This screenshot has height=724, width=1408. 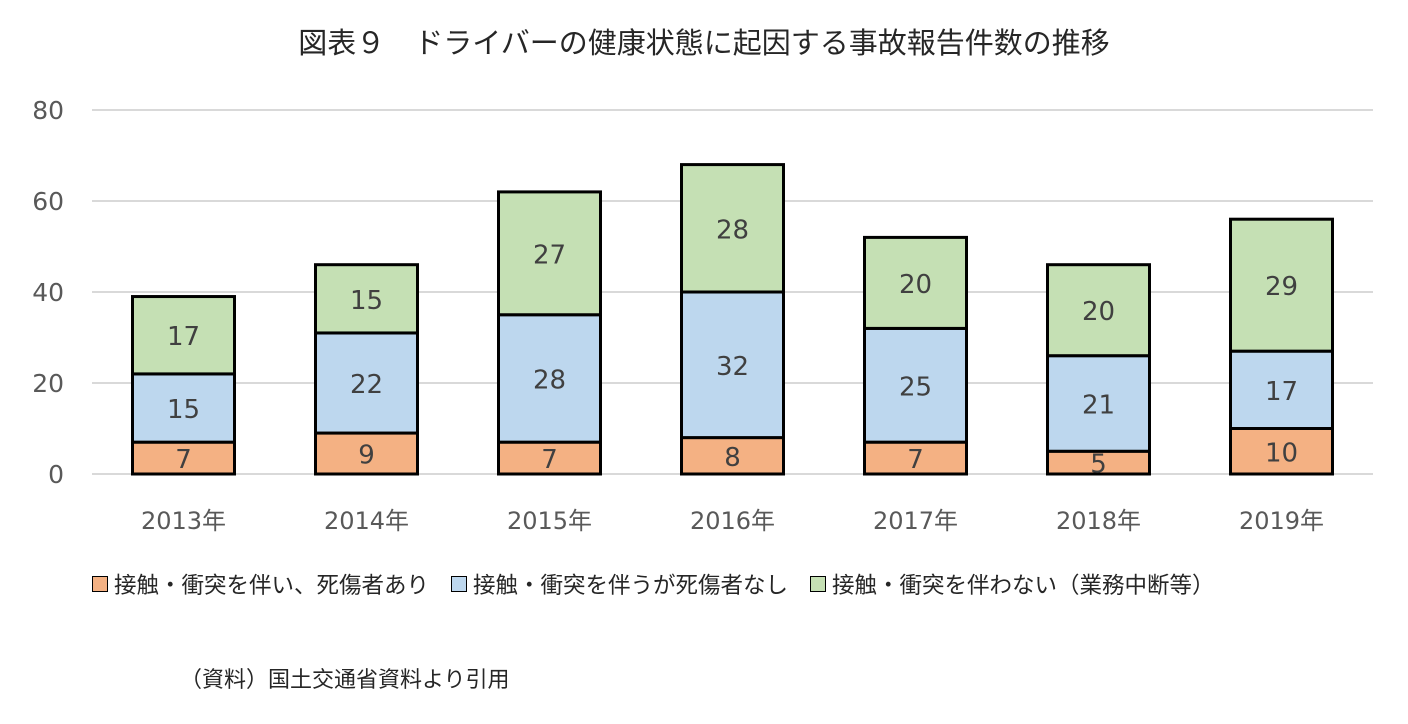 I want to click on x-tick-label: 2017年, so click(x=915, y=521).